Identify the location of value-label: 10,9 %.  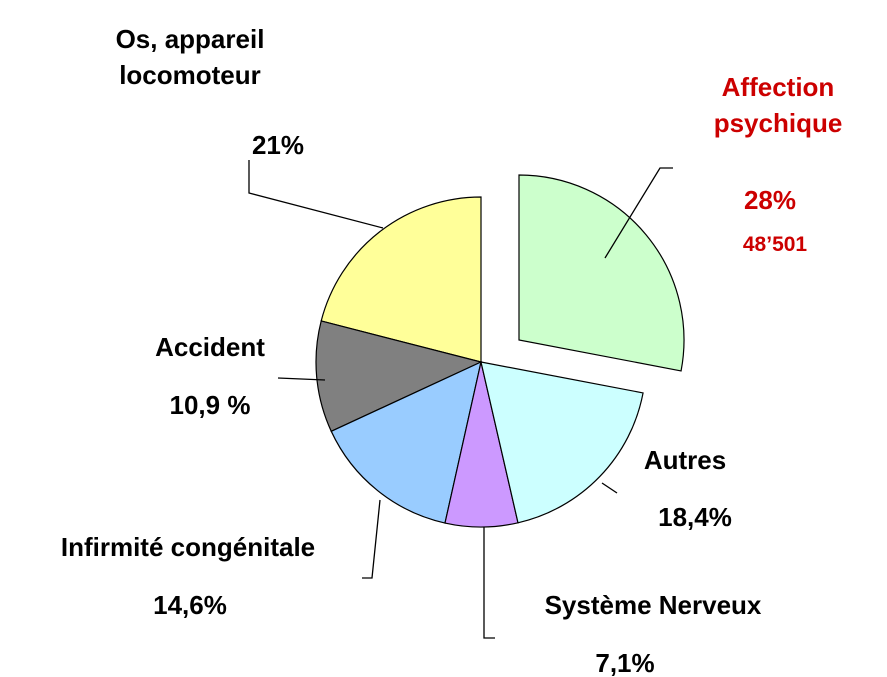
(210, 405).